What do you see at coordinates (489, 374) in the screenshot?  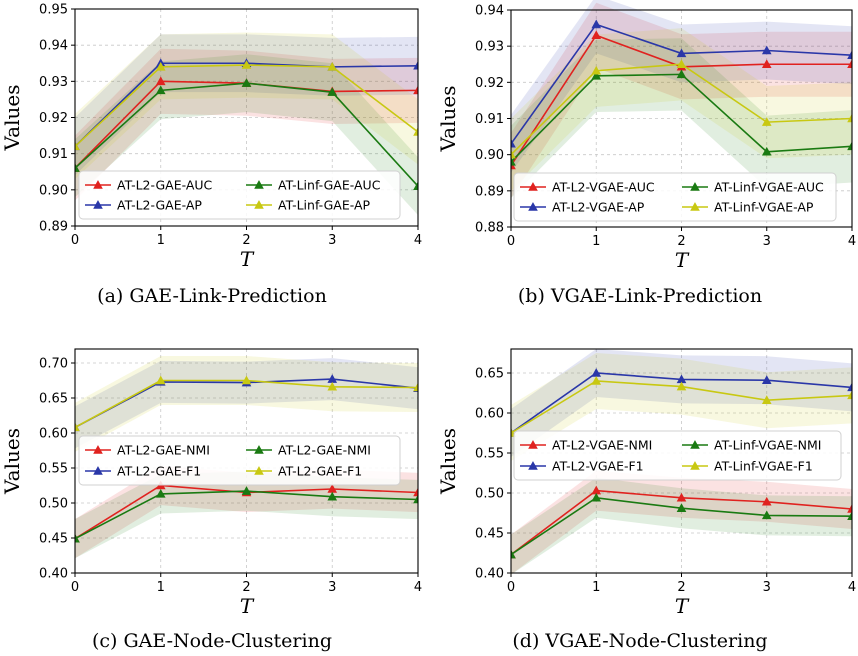 I see `ytick-label: 0.65` at bounding box center [489, 374].